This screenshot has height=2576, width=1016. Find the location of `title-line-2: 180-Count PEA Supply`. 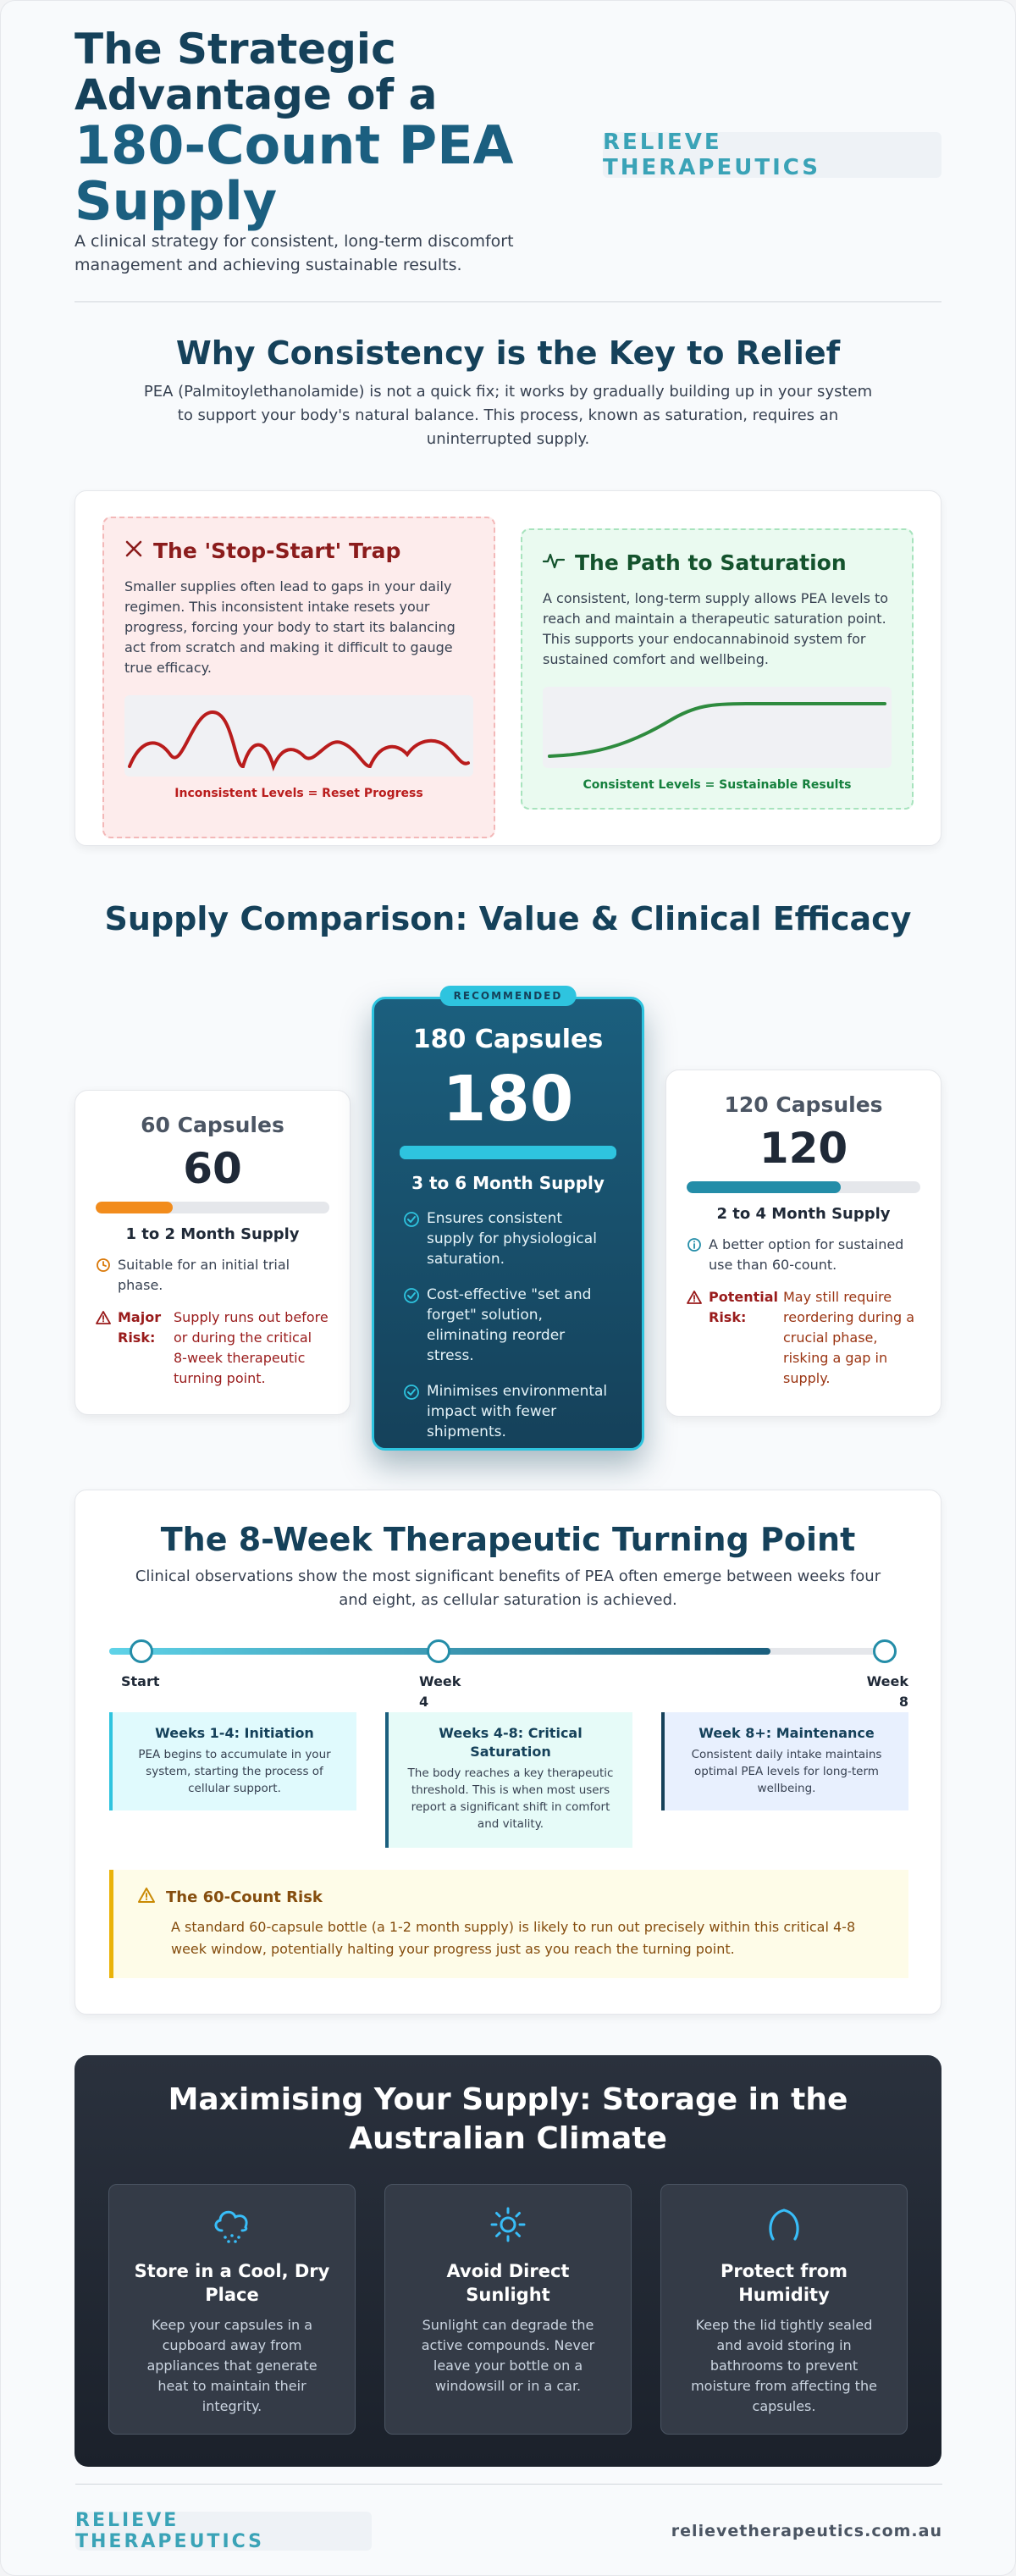

title-line-2: 180-Count PEA Supply is located at coordinates (294, 173).